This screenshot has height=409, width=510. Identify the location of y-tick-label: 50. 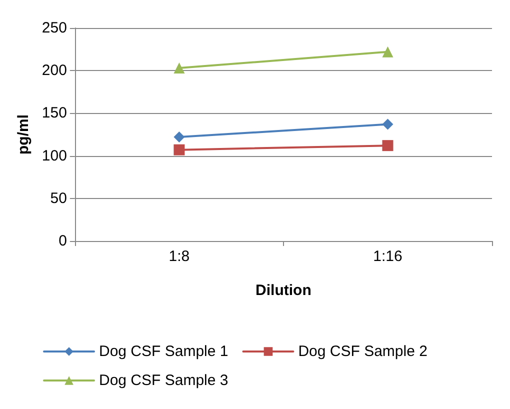
(58, 198).